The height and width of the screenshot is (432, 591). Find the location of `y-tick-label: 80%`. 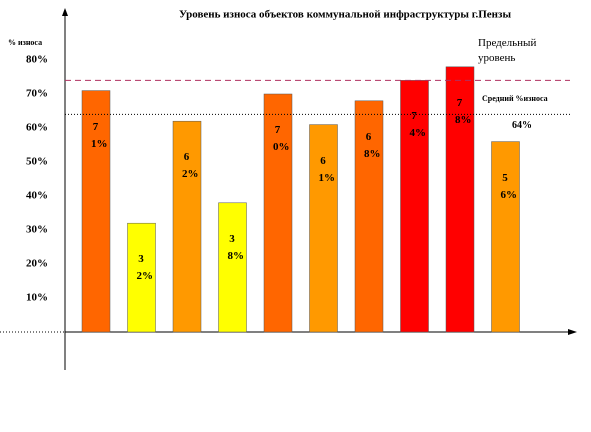

y-tick-label: 80% is located at coordinates (37, 60).